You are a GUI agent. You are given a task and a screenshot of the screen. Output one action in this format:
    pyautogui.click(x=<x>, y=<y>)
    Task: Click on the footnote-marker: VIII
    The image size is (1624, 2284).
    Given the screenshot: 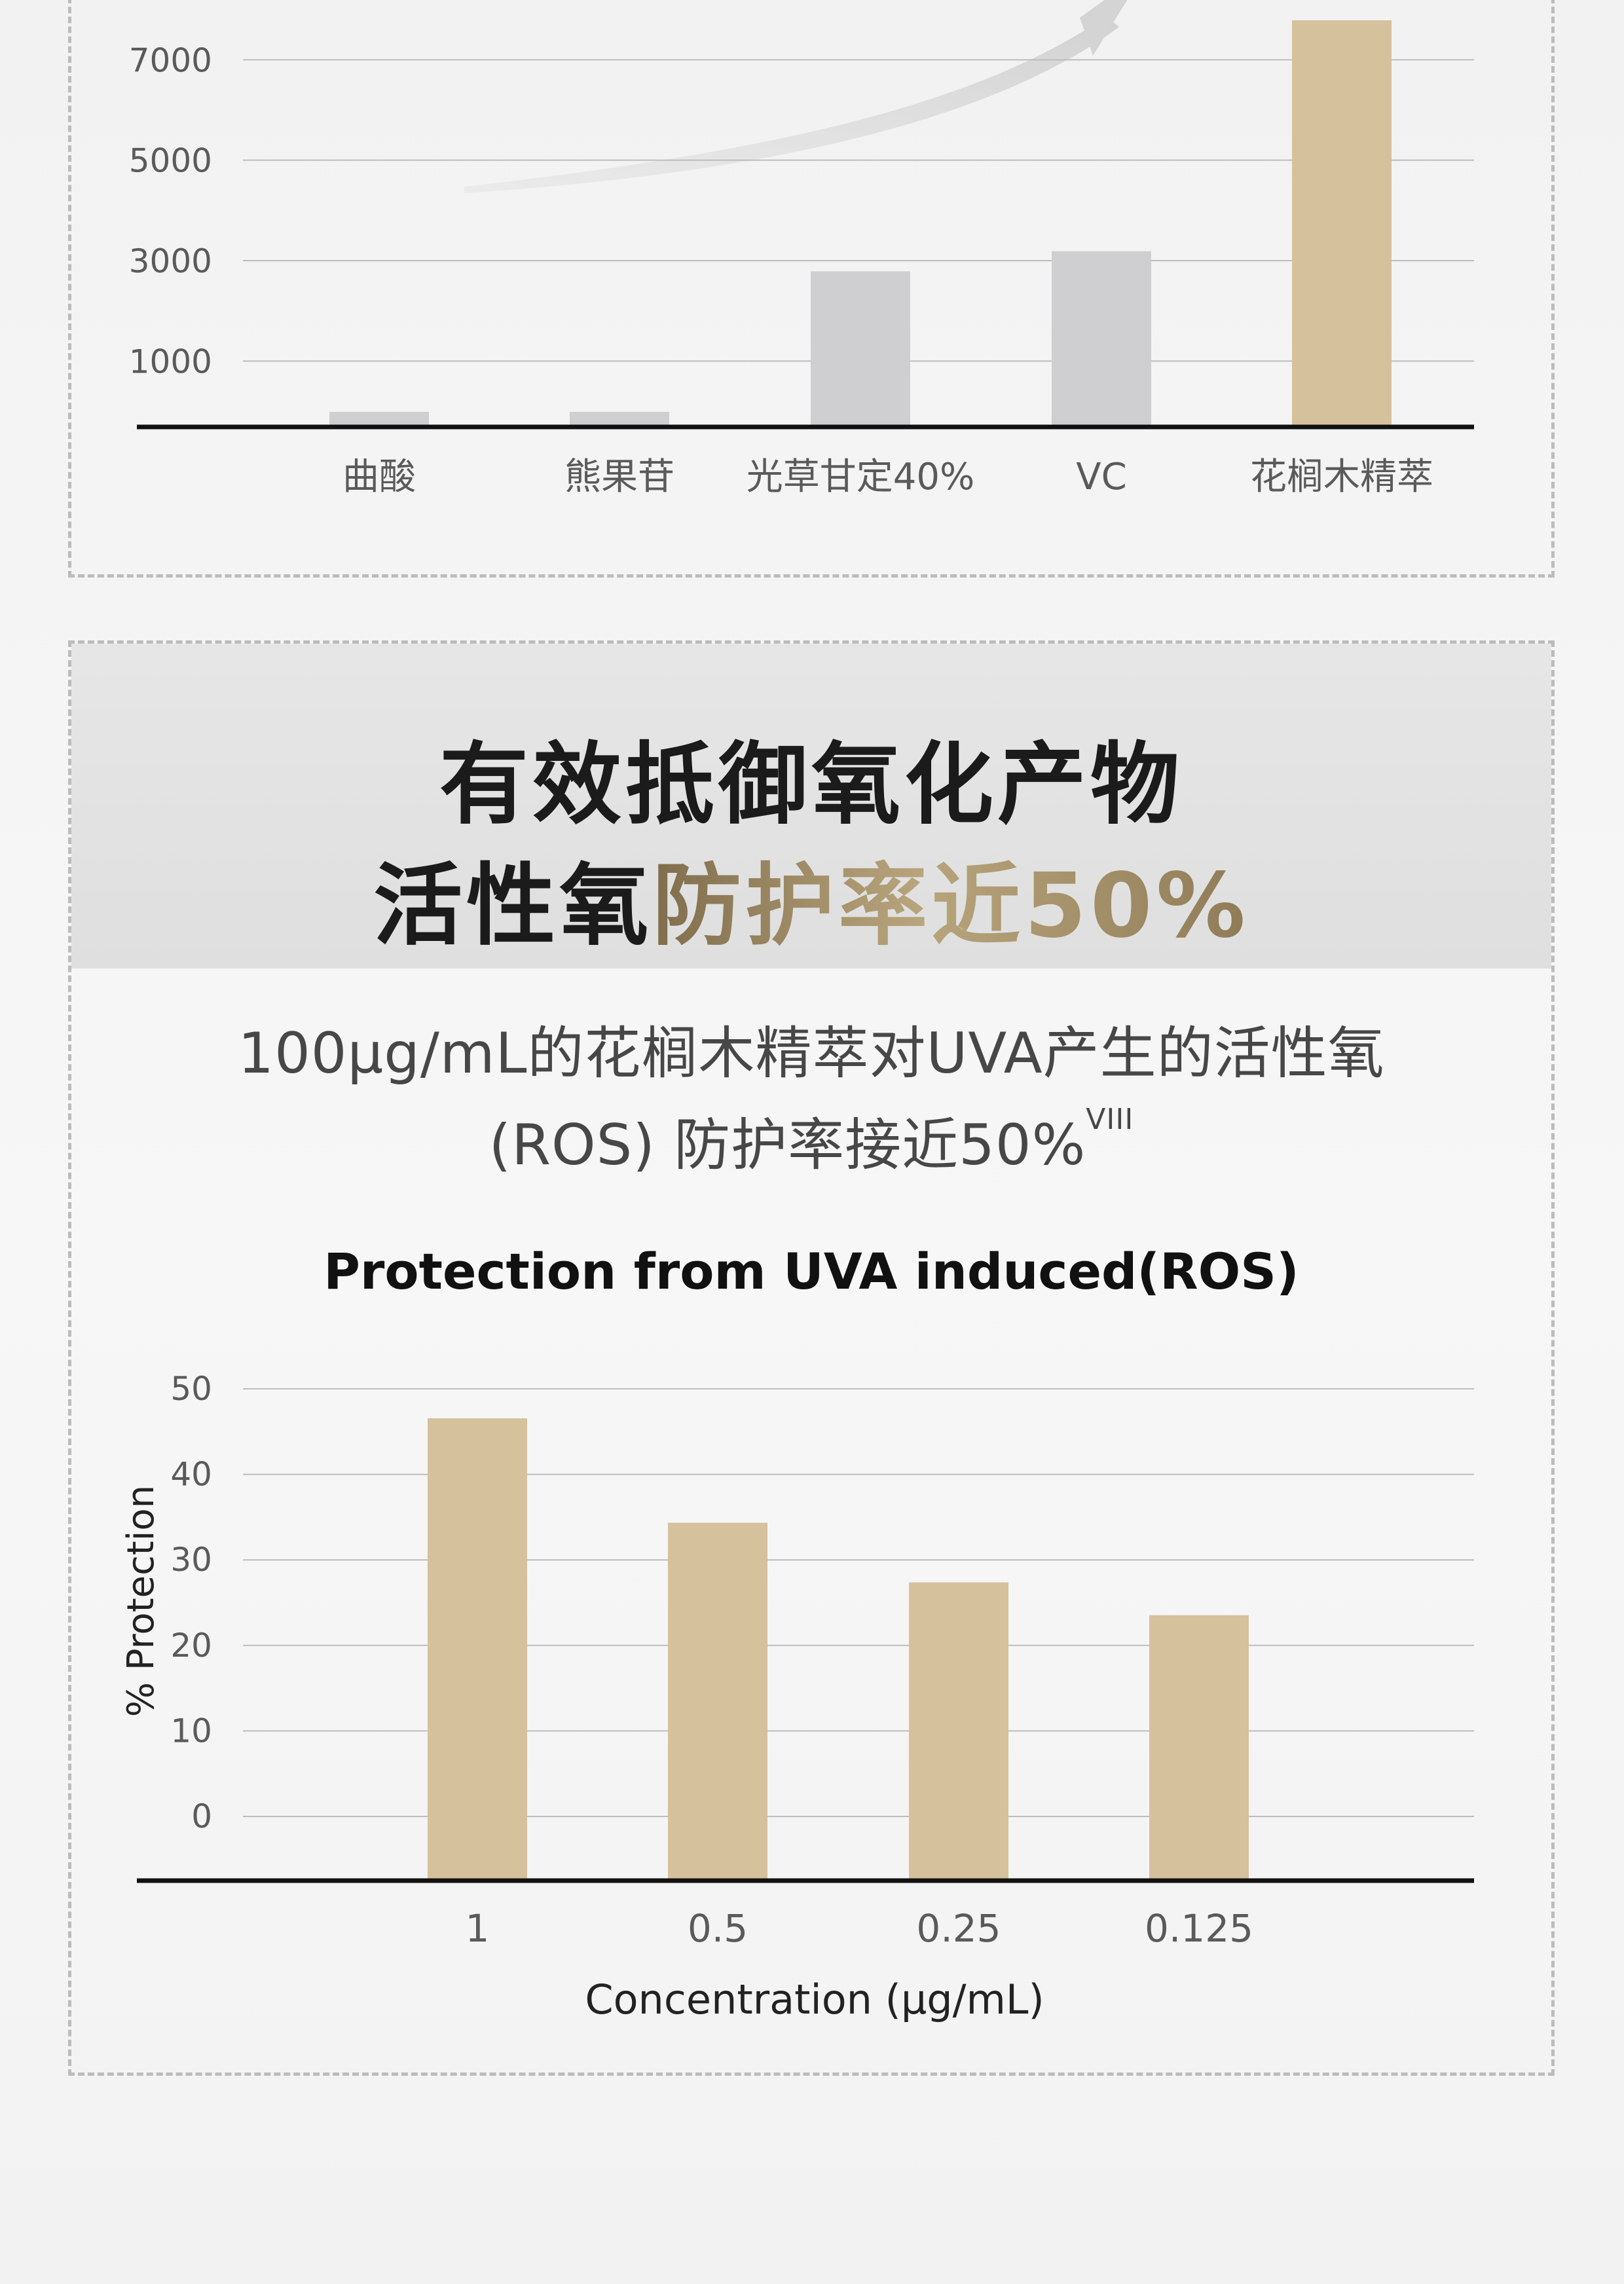 What is the action you would take?
    pyautogui.click(x=1110, y=1119)
    